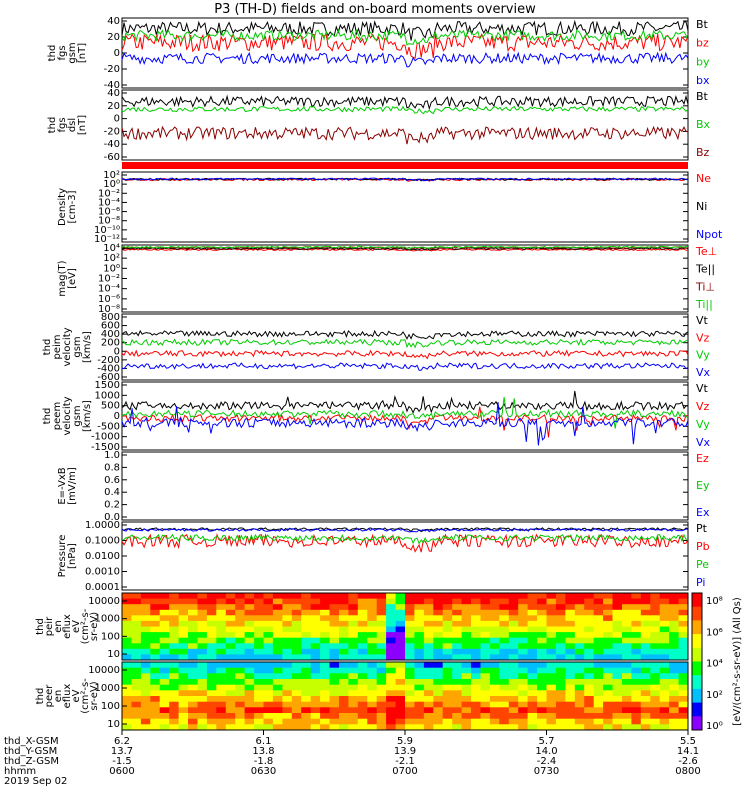  What do you see at coordinates (72, 556) in the screenshot?
I see `panel-ylabel: [nPa]` at bounding box center [72, 556].